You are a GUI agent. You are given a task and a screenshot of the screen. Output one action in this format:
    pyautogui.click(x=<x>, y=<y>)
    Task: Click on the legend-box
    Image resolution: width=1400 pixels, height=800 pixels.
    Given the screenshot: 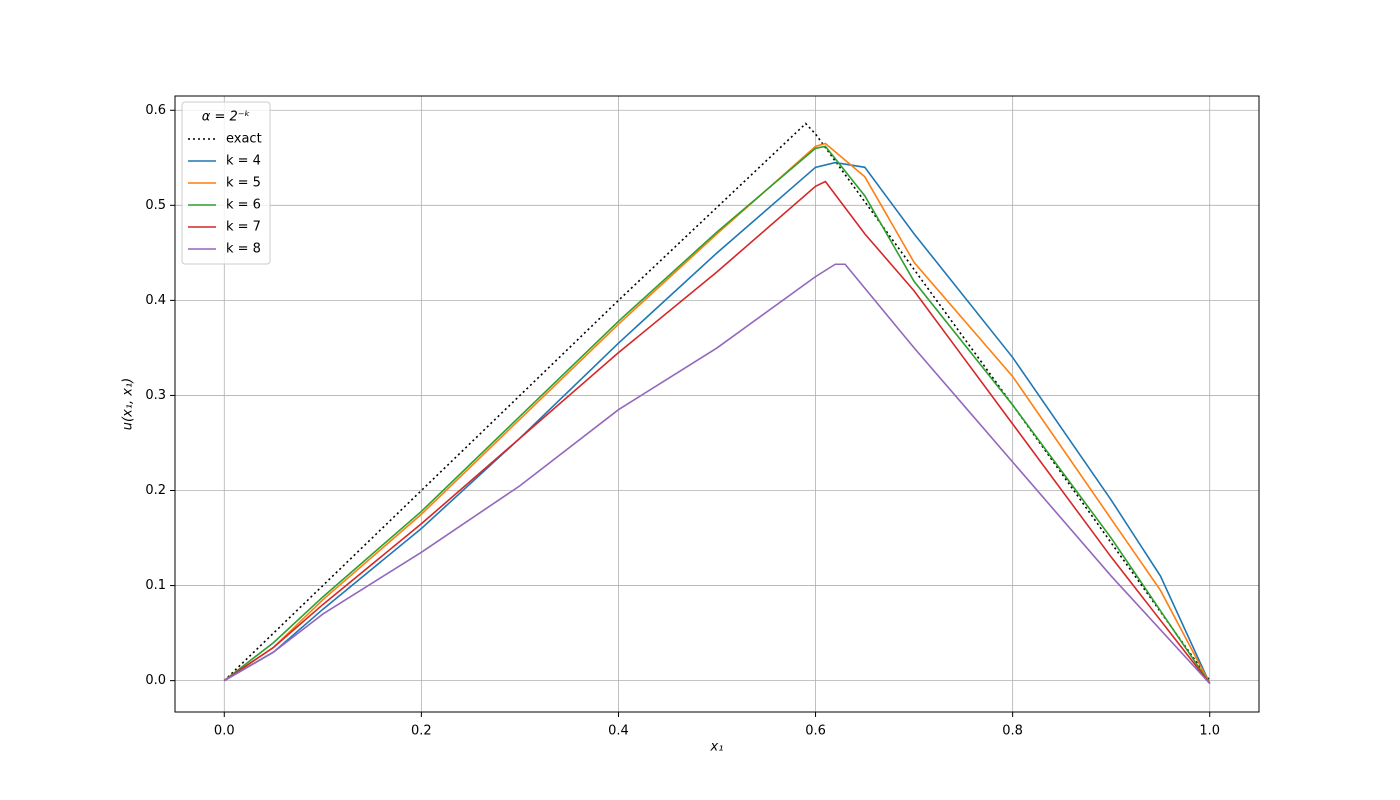 What is the action you would take?
    pyautogui.click(x=226, y=183)
    